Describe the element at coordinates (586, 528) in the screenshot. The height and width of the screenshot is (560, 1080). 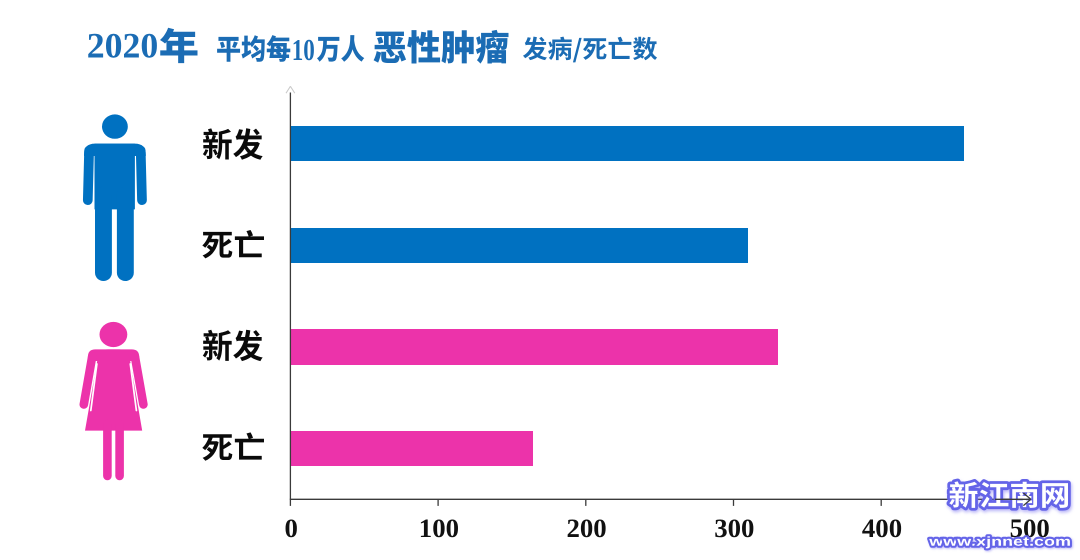
I see `svg-text: 200` at that location.